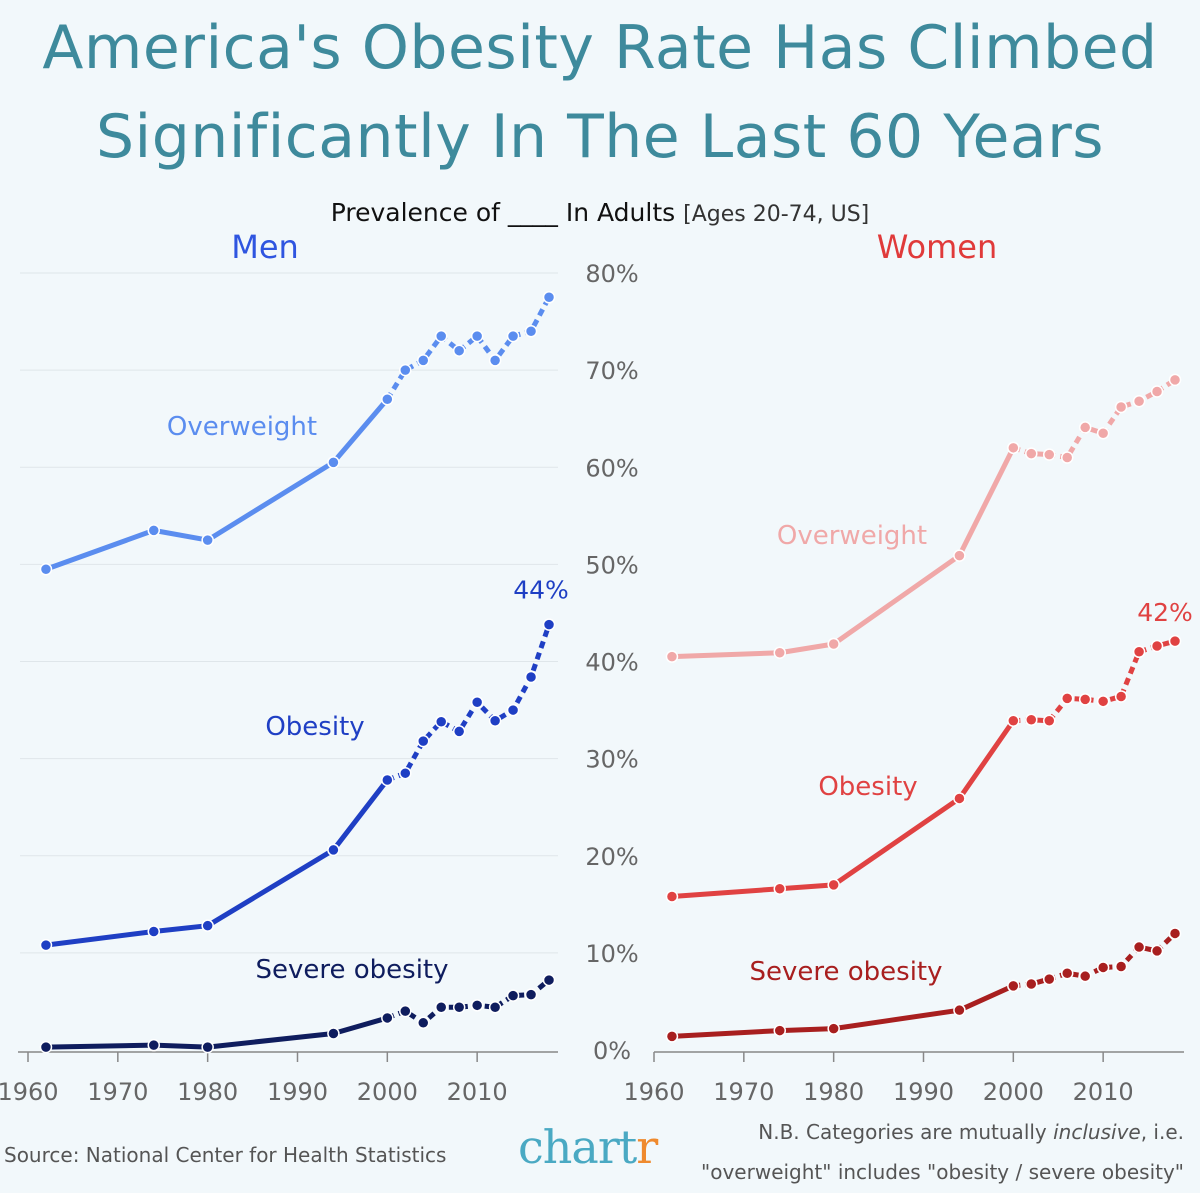  I want to click on end-value-label: 42%, so click(1165, 612).